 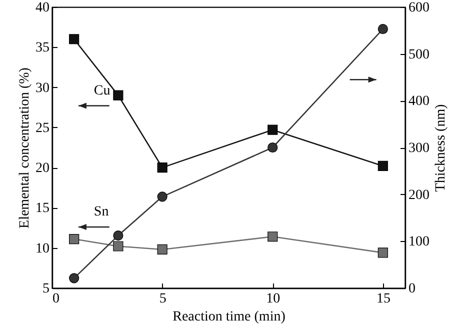 I want to click on y-tick-label: 20, so click(x=43, y=168).